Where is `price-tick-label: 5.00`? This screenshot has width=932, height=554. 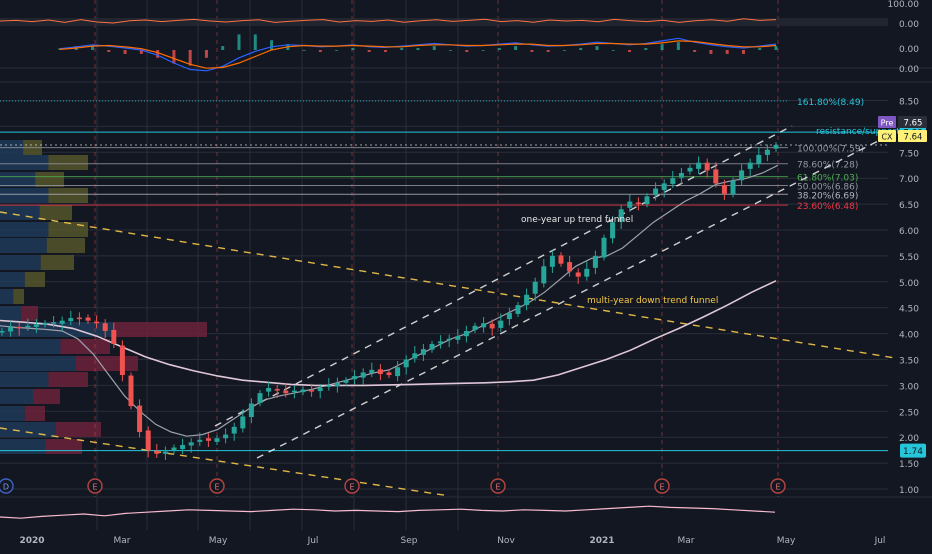
price-tick-label: 5.00 is located at coordinates (909, 284).